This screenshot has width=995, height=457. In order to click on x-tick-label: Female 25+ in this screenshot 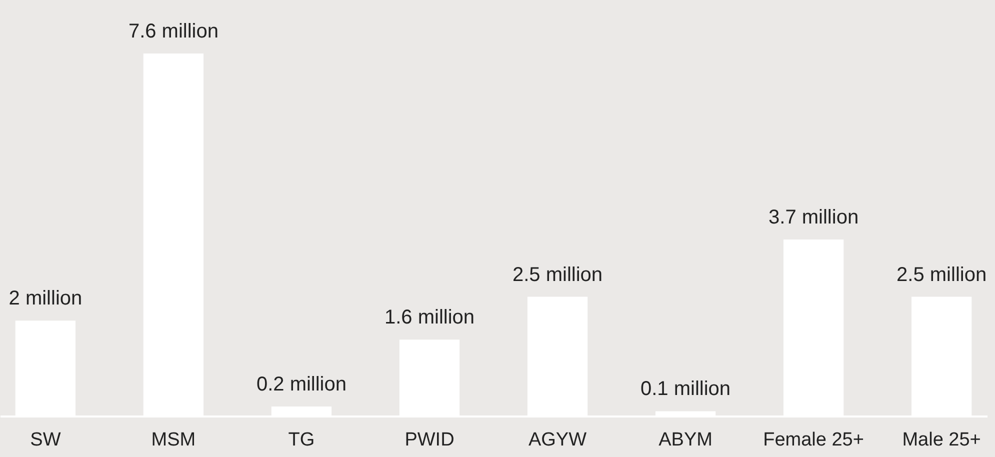, I will do `click(813, 440)`.